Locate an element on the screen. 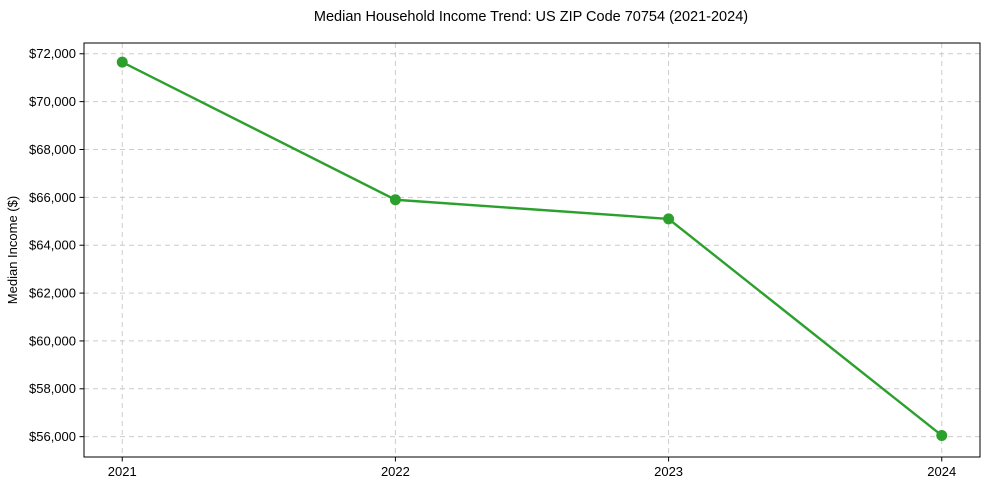 The height and width of the screenshot is (490, 989). y-tick-label: $72,000 is located at coordinates (52, 53).